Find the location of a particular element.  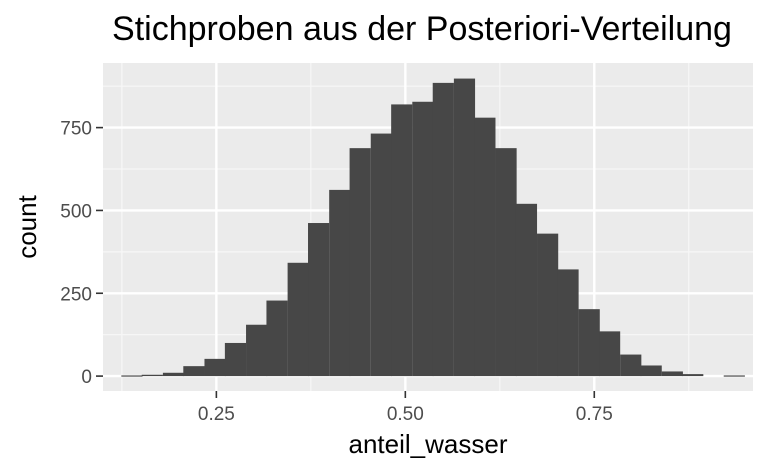

y-axis-title: count is located at coordinates (27, 226).